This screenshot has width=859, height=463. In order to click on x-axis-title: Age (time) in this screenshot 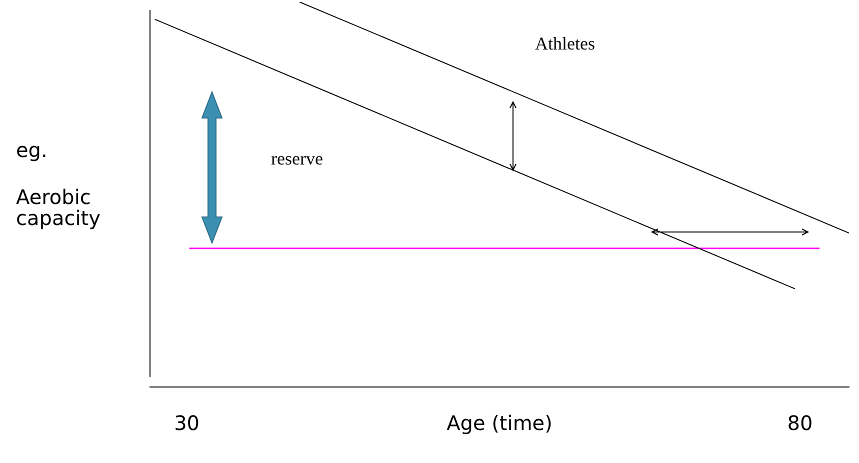, I will do `click(499, 423)`.